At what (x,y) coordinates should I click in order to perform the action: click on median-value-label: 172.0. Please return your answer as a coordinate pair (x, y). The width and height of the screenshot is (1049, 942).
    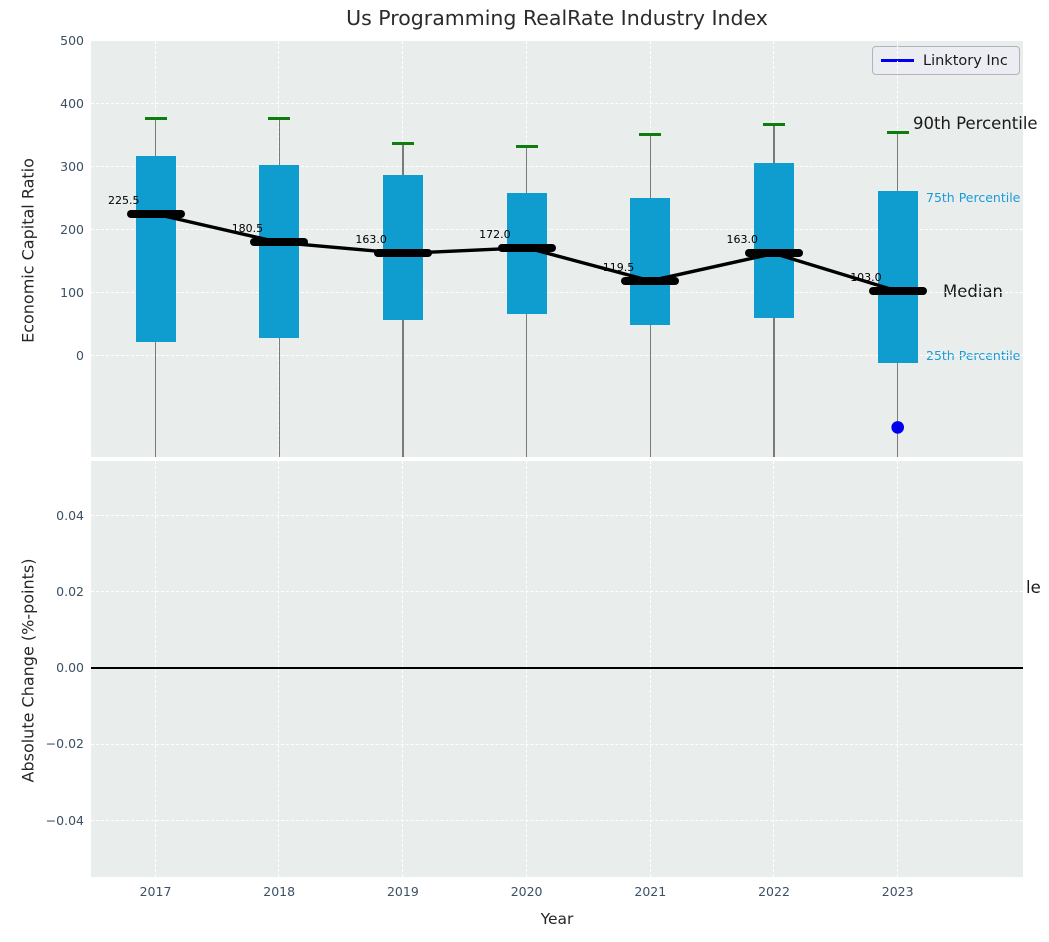
    Looking at the image, I should click on (495, 234).